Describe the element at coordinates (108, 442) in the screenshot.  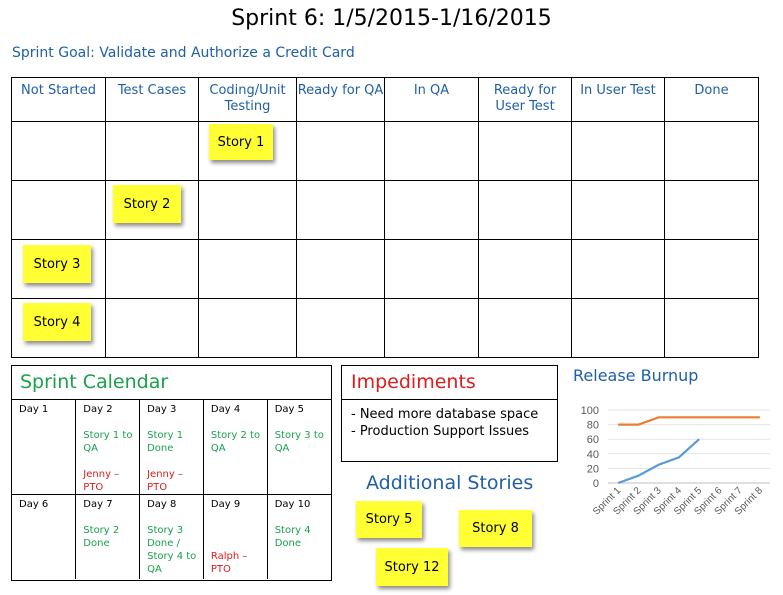
I see `day-event: Story 1 to QA` at that location.